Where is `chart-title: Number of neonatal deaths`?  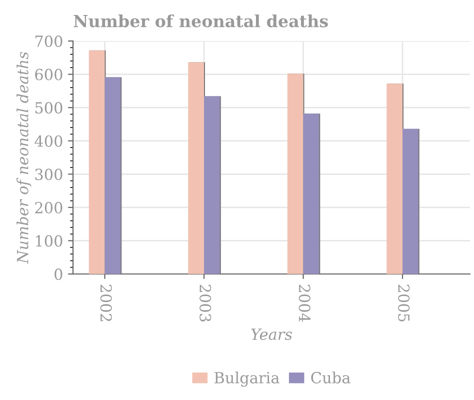 chart-title: Number of neonatal deaths is located at coordinates (201, 21).